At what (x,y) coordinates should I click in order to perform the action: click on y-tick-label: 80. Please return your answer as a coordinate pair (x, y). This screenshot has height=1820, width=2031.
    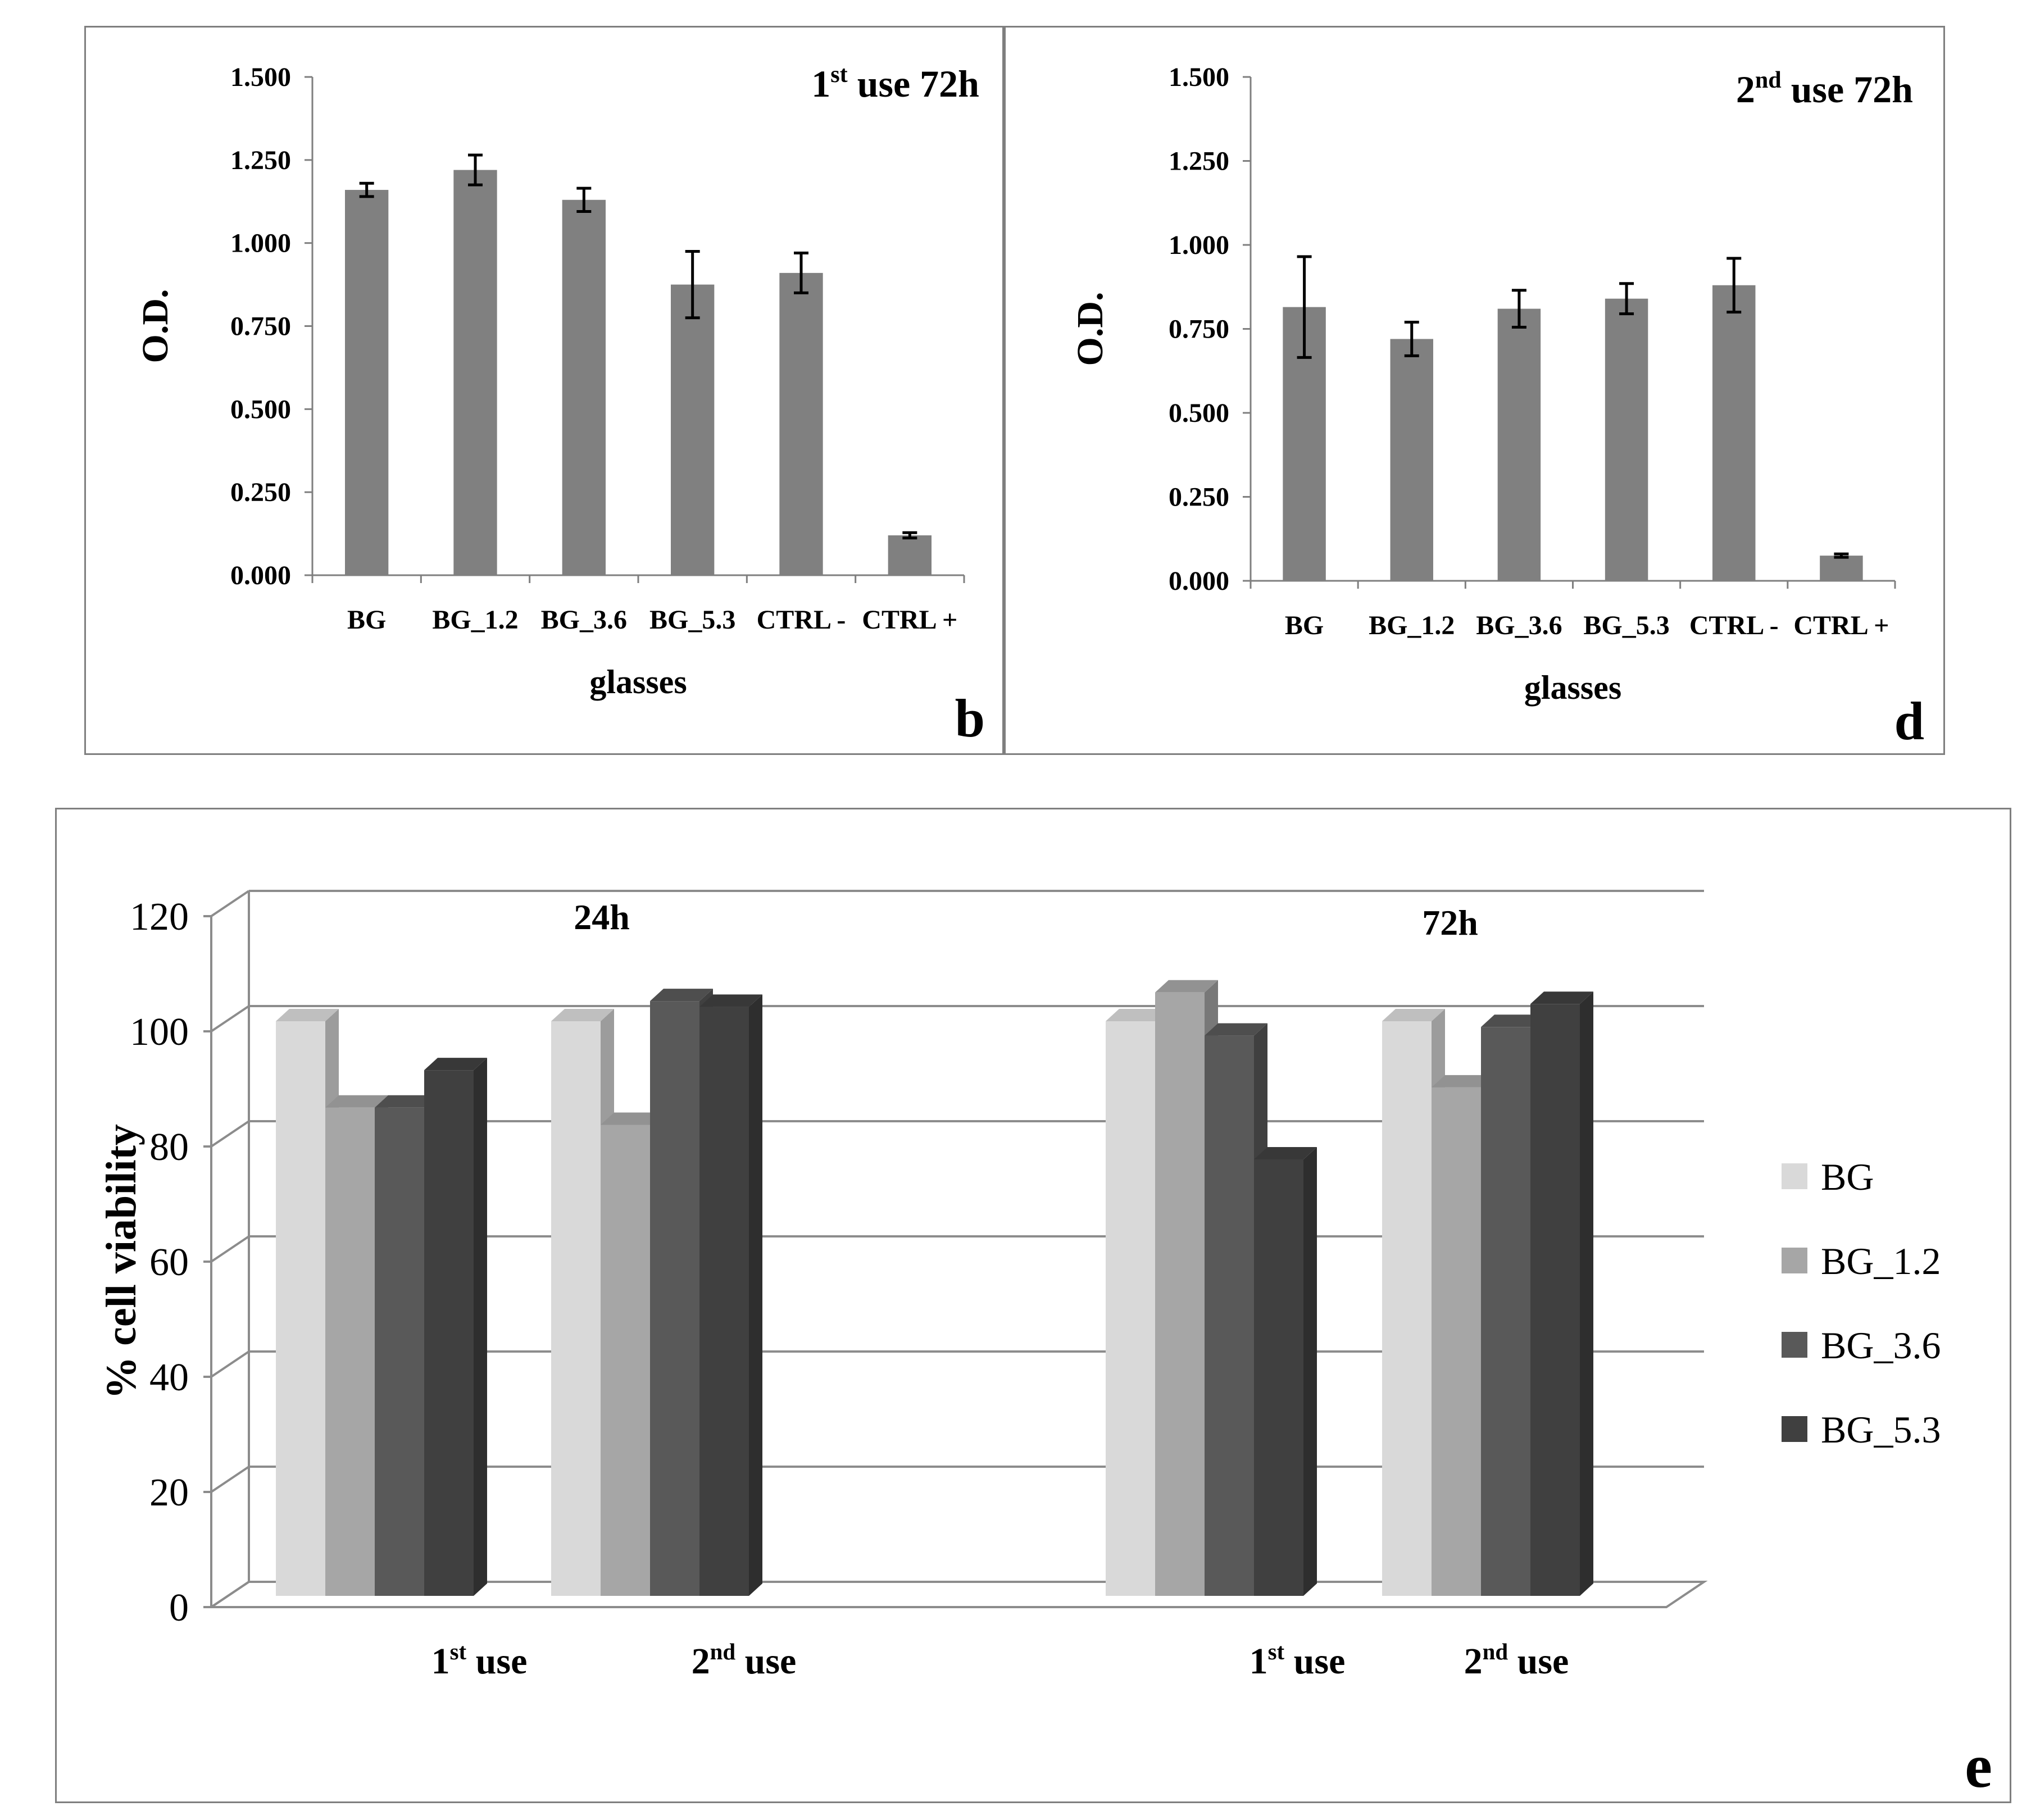
    Looking at the image, I should click on (169, 1147).